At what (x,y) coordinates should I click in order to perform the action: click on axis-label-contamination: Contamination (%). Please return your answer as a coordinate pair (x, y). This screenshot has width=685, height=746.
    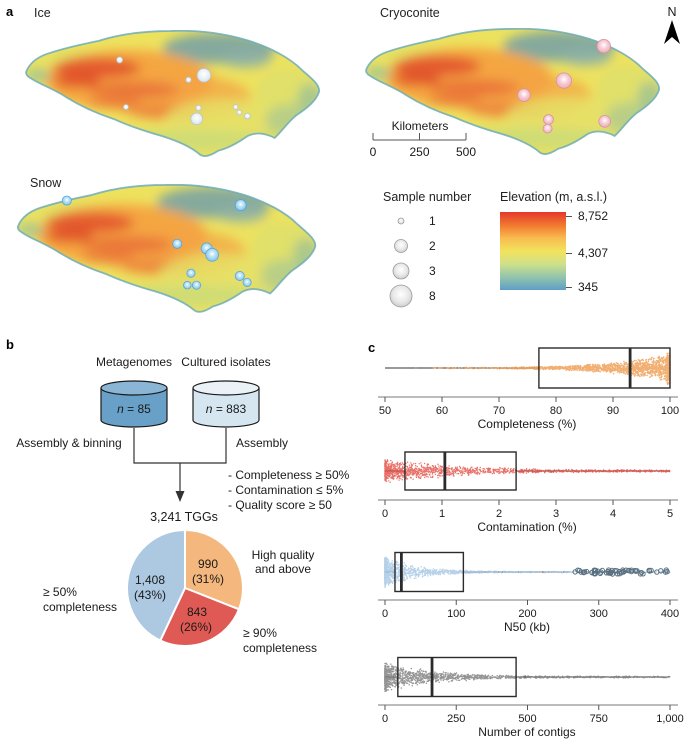
    Looking at the image, I should click on (526, 527).